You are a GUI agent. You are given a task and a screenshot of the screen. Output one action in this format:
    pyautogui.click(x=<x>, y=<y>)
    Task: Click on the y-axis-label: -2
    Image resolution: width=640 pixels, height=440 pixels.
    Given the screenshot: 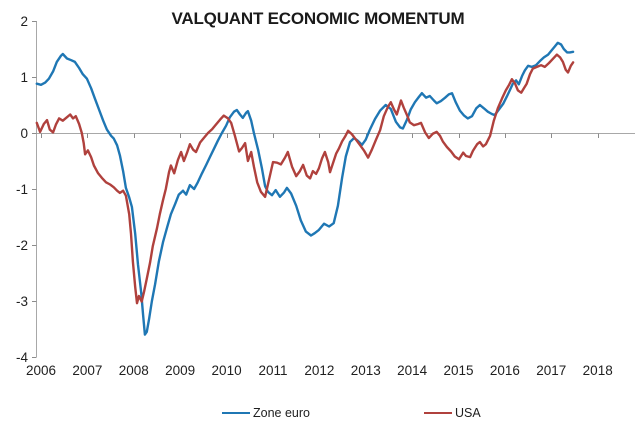 What is the action you would take?
    pyautogui.click(x=22, y=245)
    